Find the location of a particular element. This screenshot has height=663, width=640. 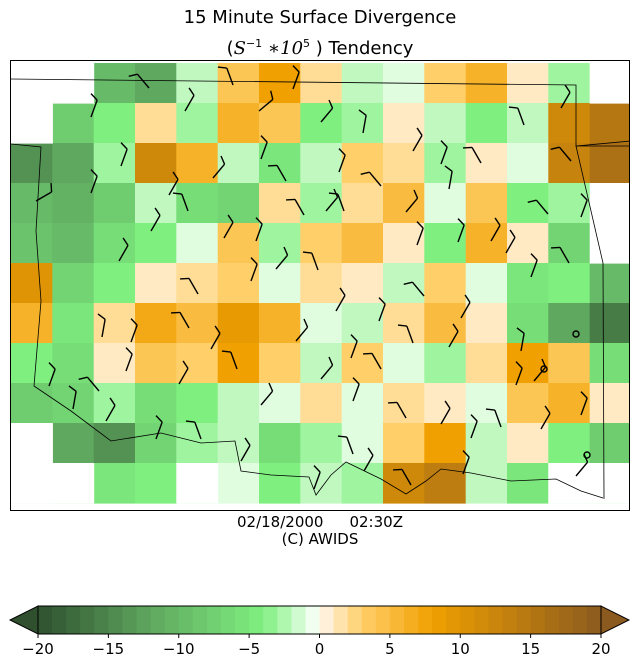

colorbar-tick-label: 0 is located at coordinates (320, 649).